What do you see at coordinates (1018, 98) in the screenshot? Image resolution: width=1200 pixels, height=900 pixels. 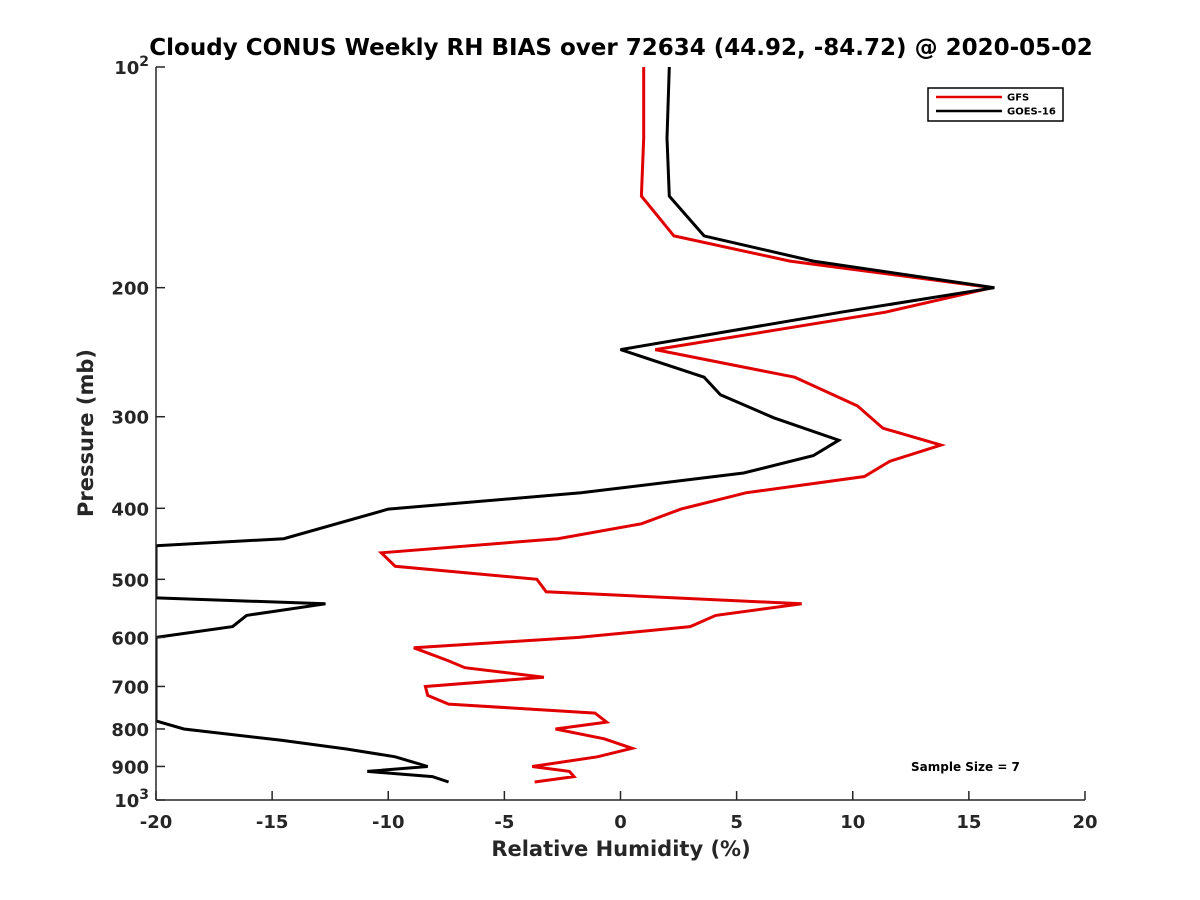 I see `legend-label-gfs: GFS` at bounding box center [1018, 98].